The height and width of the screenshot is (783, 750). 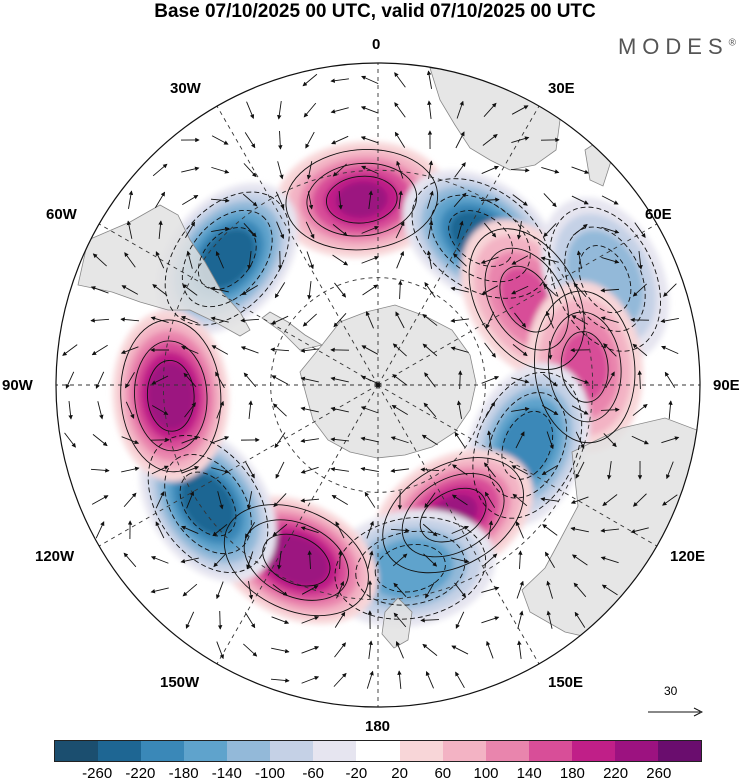 I want to click on colorbar-tick: -180, so click(x=183, y=773).